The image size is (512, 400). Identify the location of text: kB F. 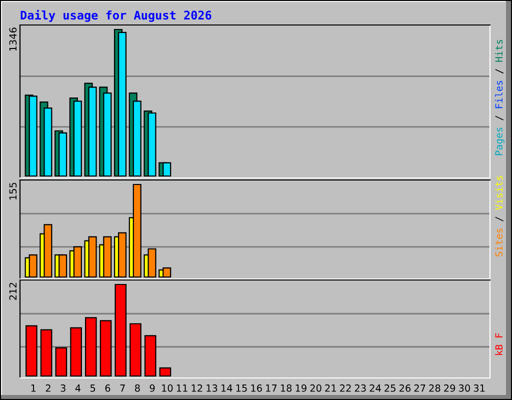
(498, 344).